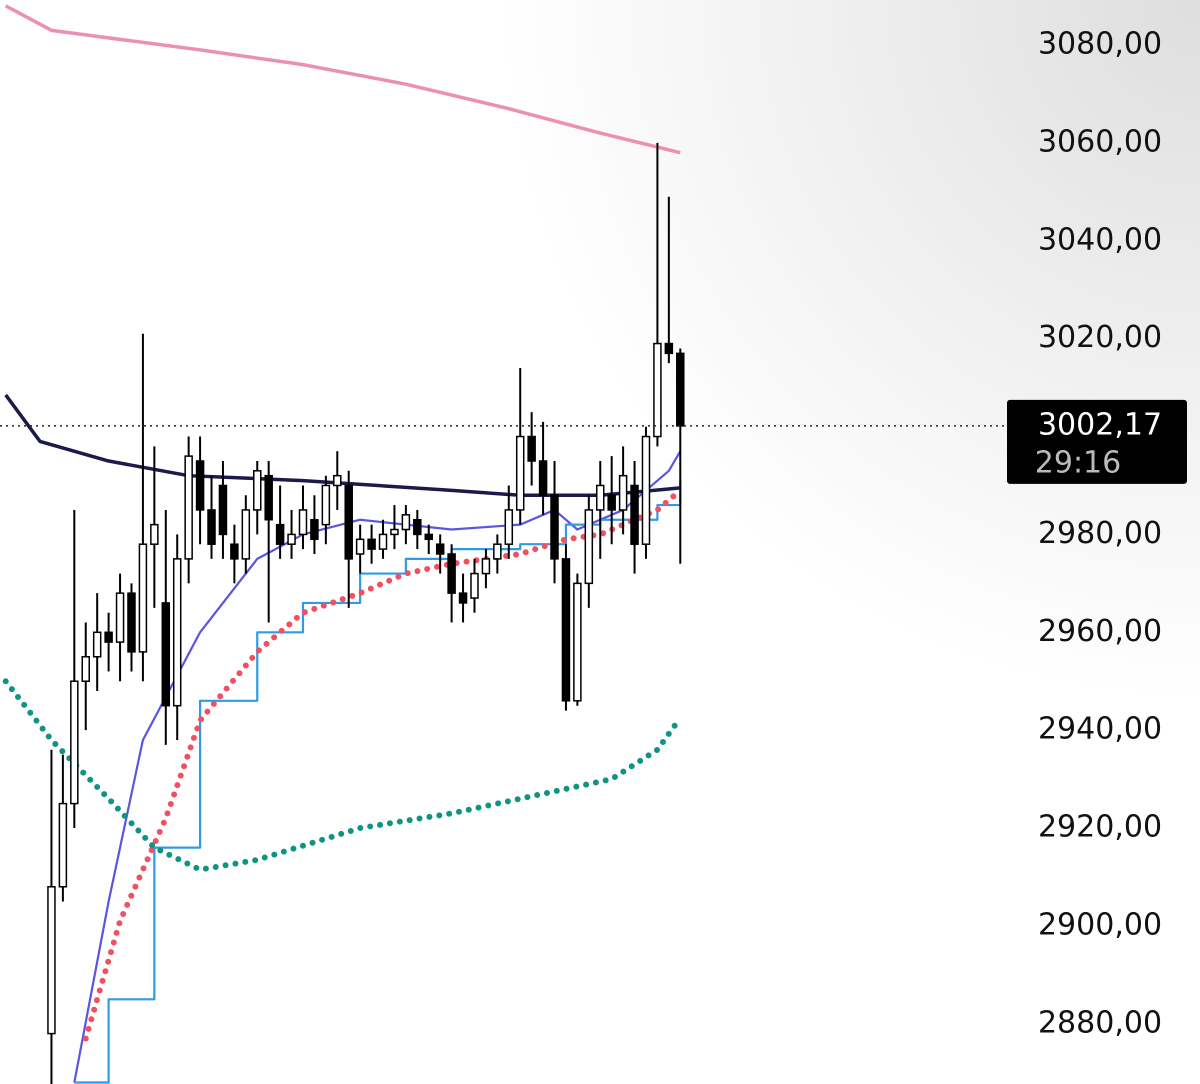 Image resolution: width=1200 pixels, height=1084 pixels. I want to click on price-label-box, so click(1097, 441).